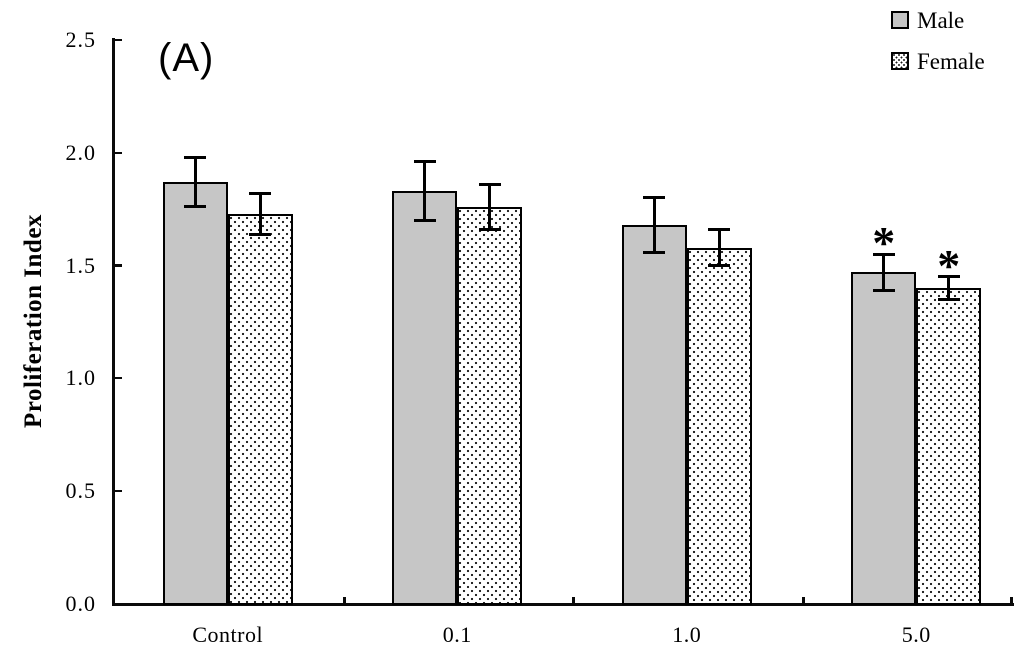 Image resolution: width=1024 pixels, height=662 pixels. What do you see at coordinates (687, 634) in the screenshot?
I see `x-axis-category-label: 1.0` at bounding box center [687, 634].